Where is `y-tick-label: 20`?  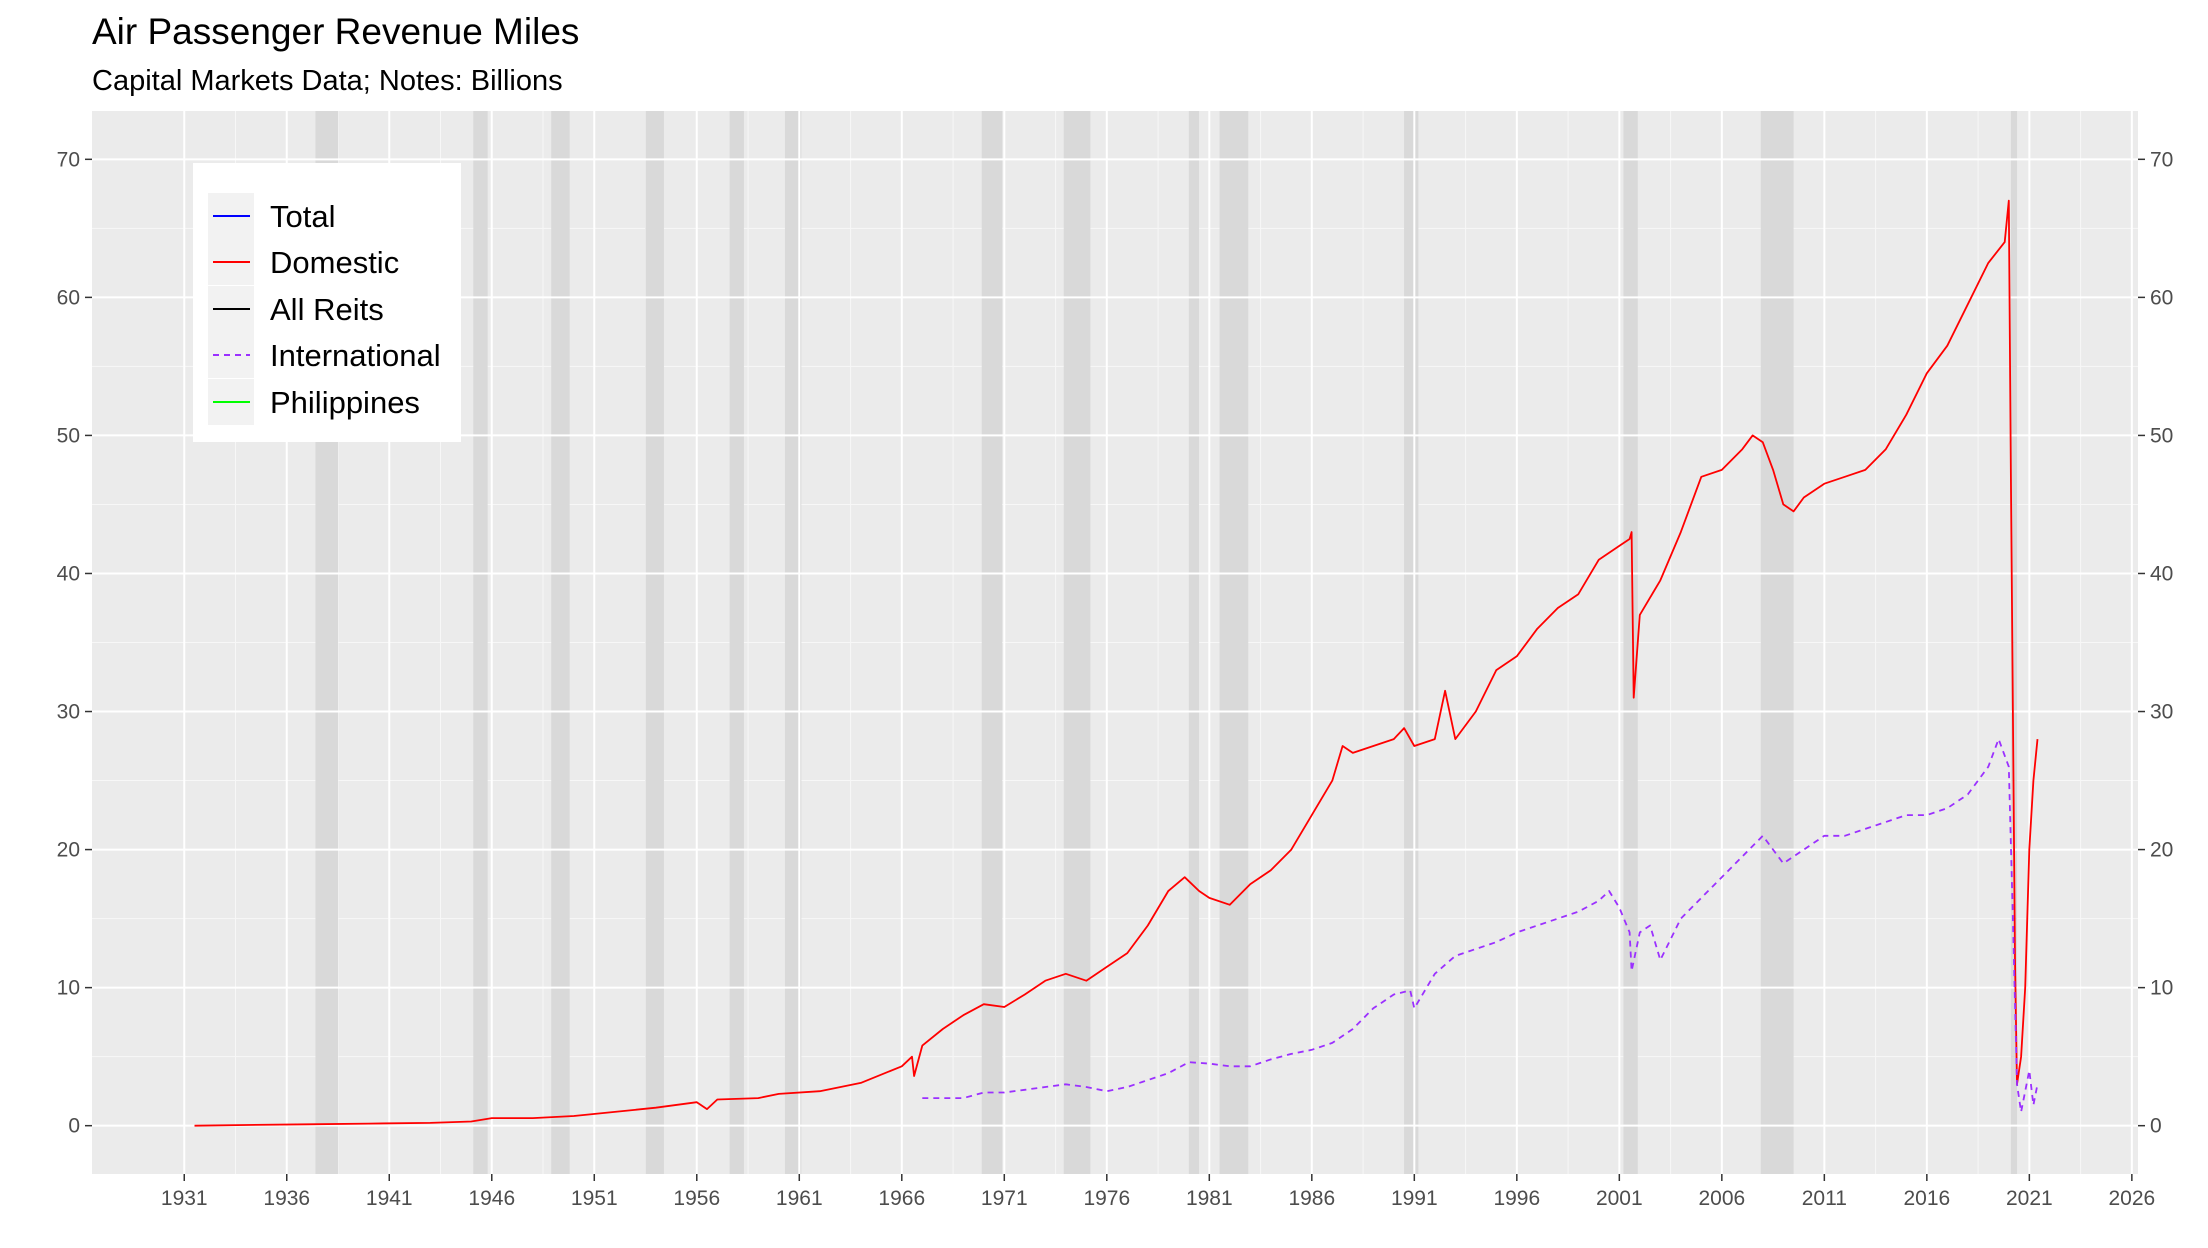
y-tick-label: 20 is located at coordinates (68, 850).